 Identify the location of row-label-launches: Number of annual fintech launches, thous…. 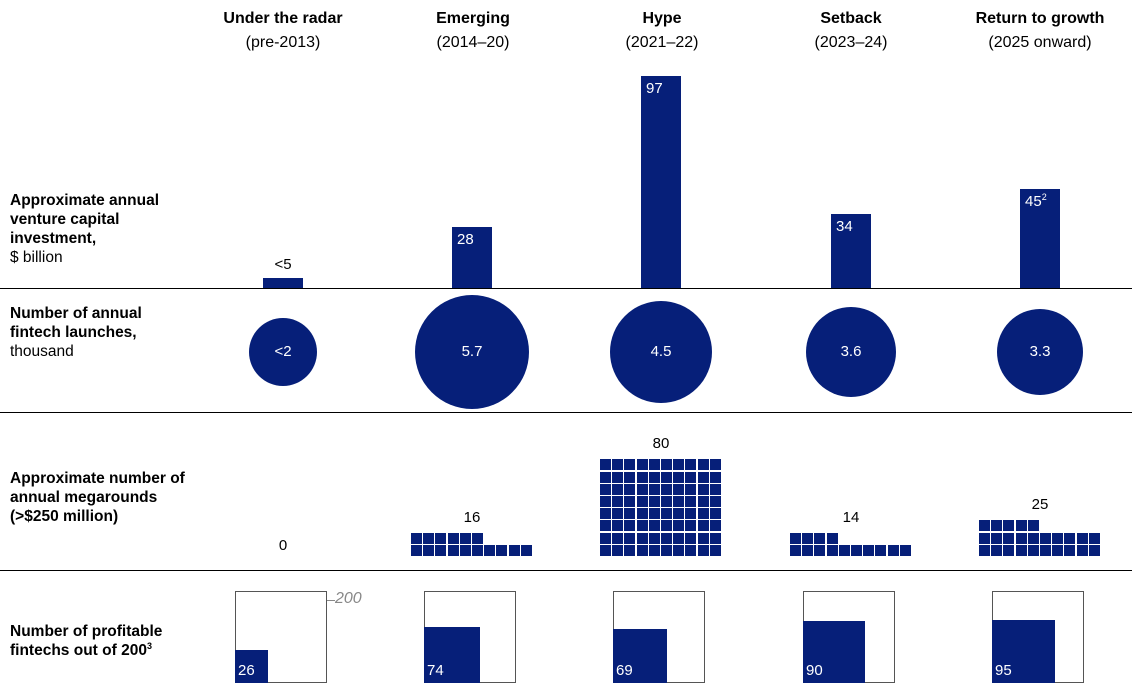
(95, 332).